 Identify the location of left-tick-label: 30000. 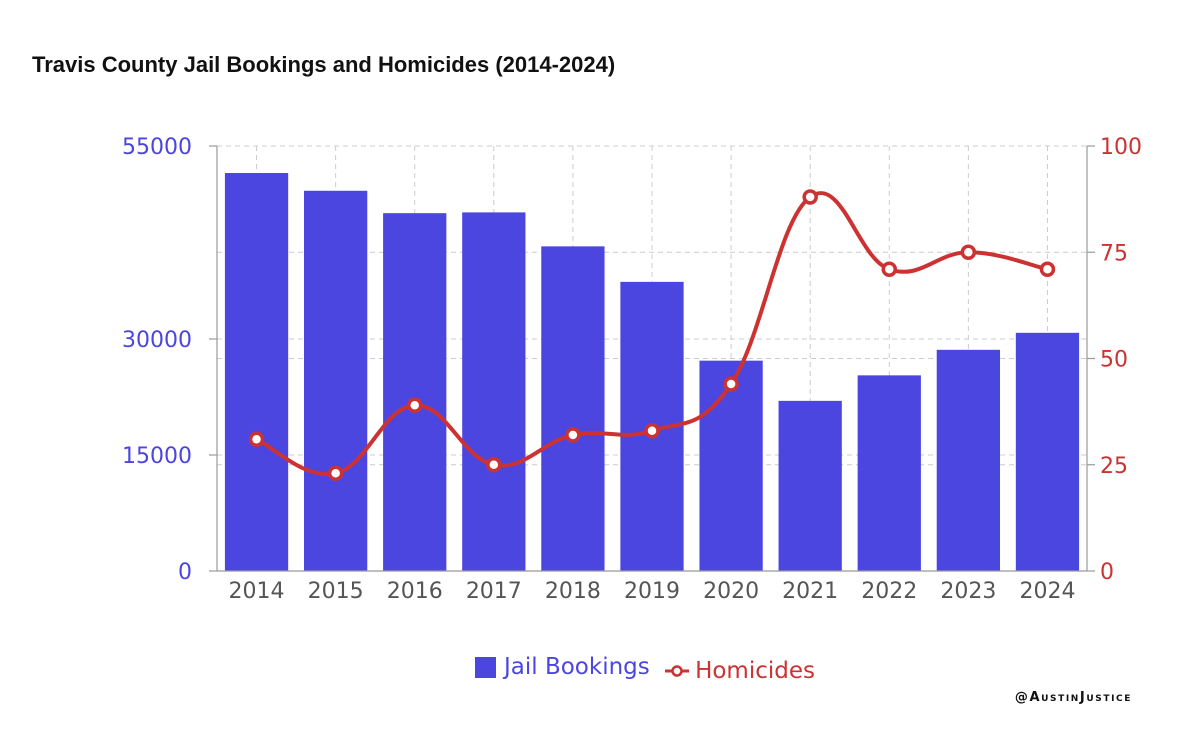
(157, 340).